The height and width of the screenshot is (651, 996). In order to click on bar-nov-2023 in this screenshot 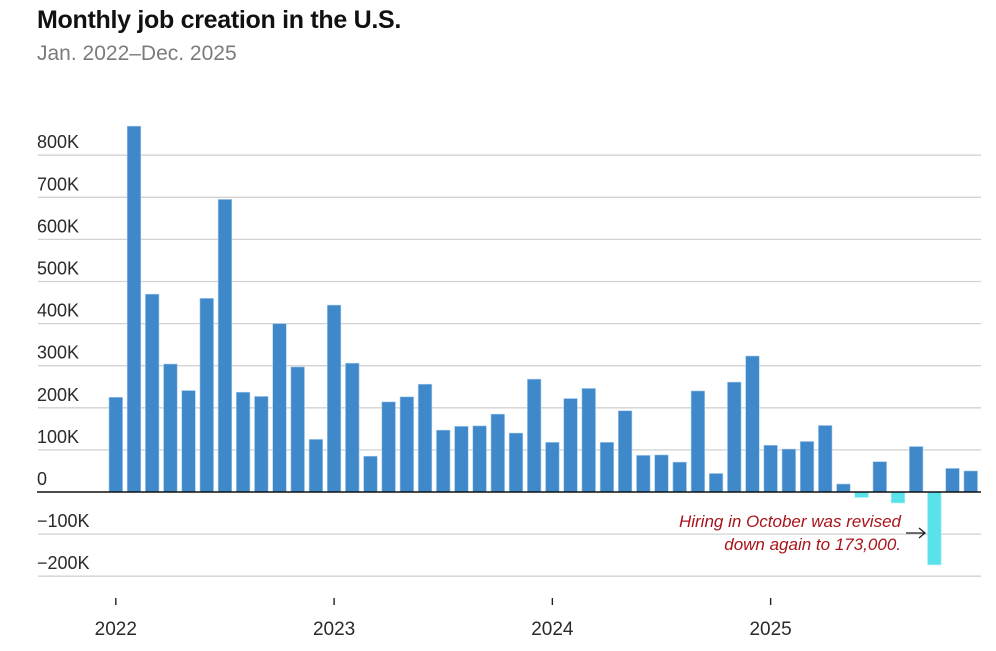, I will do `click(516, 462)`.